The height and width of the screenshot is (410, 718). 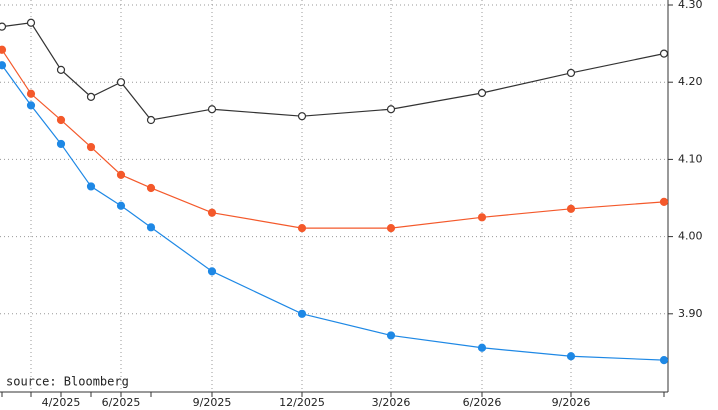 What do you see at coordinates (690, 313) in the screenshot?
I see `y-tick-label: 3.90` at bounding box center [690, 313].